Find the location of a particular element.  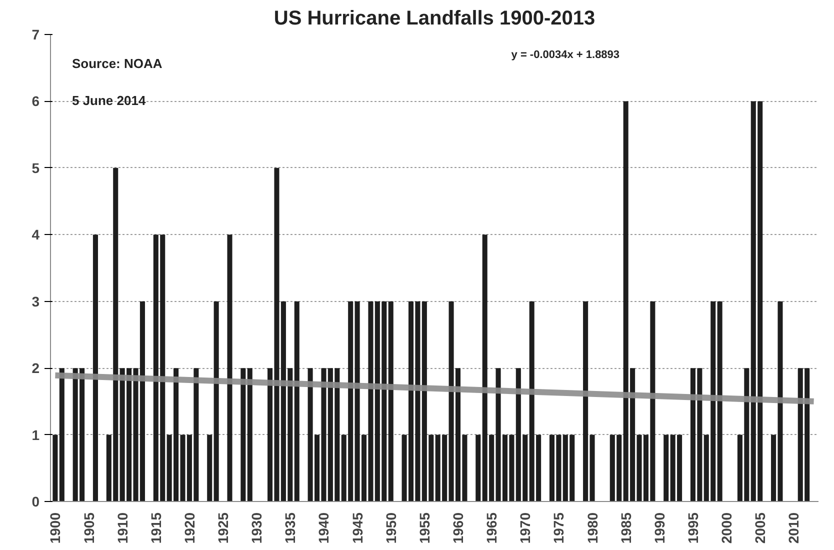

x-tick-label: 2000 is located at coordinates (726, 528).